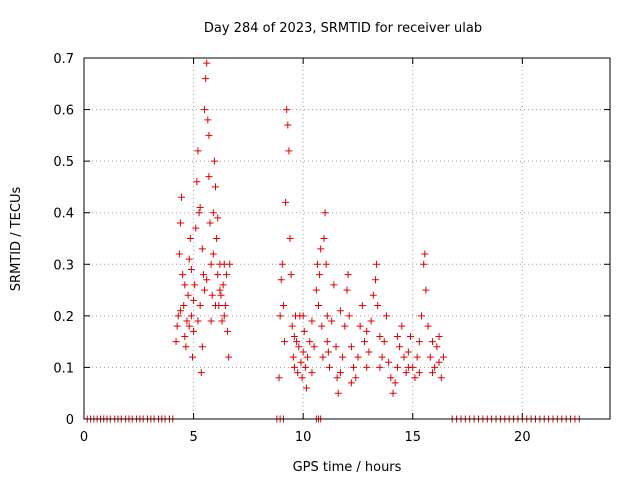 This screenshot has height=480, width=640. What do you see at coordinates (522, 437) in the screenshot?
I see `x-tick-label: 20` at bounding box center [522, 437].